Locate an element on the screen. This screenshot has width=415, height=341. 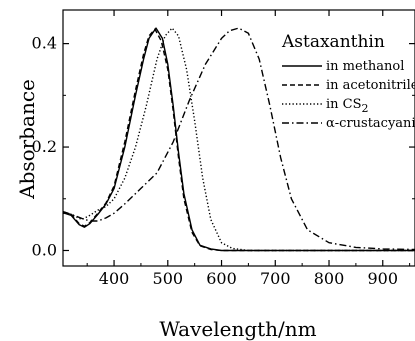
legend-label: in acetonitrile is located at coordinates (370, 85).